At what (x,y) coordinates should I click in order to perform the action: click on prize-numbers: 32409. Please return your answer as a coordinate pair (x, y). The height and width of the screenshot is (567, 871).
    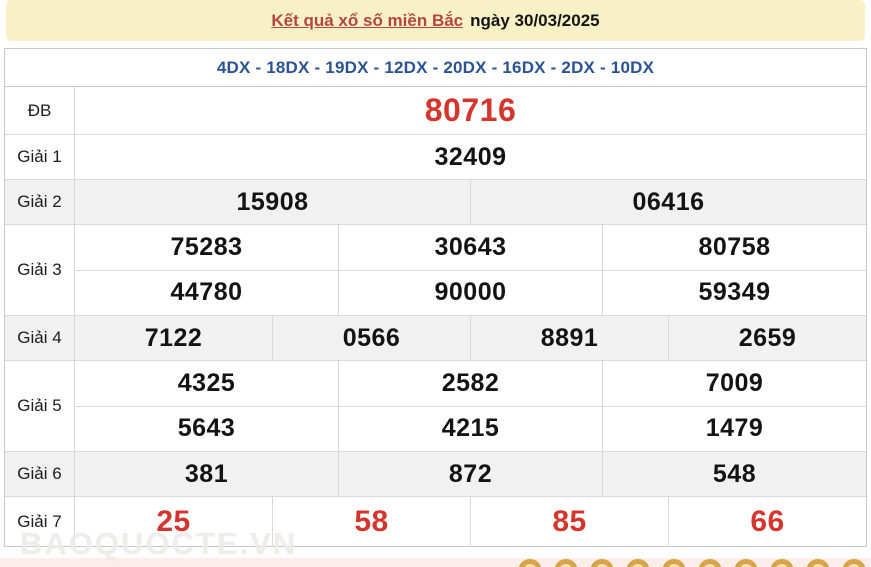
    Looking at the image, I should click on (470, 157).